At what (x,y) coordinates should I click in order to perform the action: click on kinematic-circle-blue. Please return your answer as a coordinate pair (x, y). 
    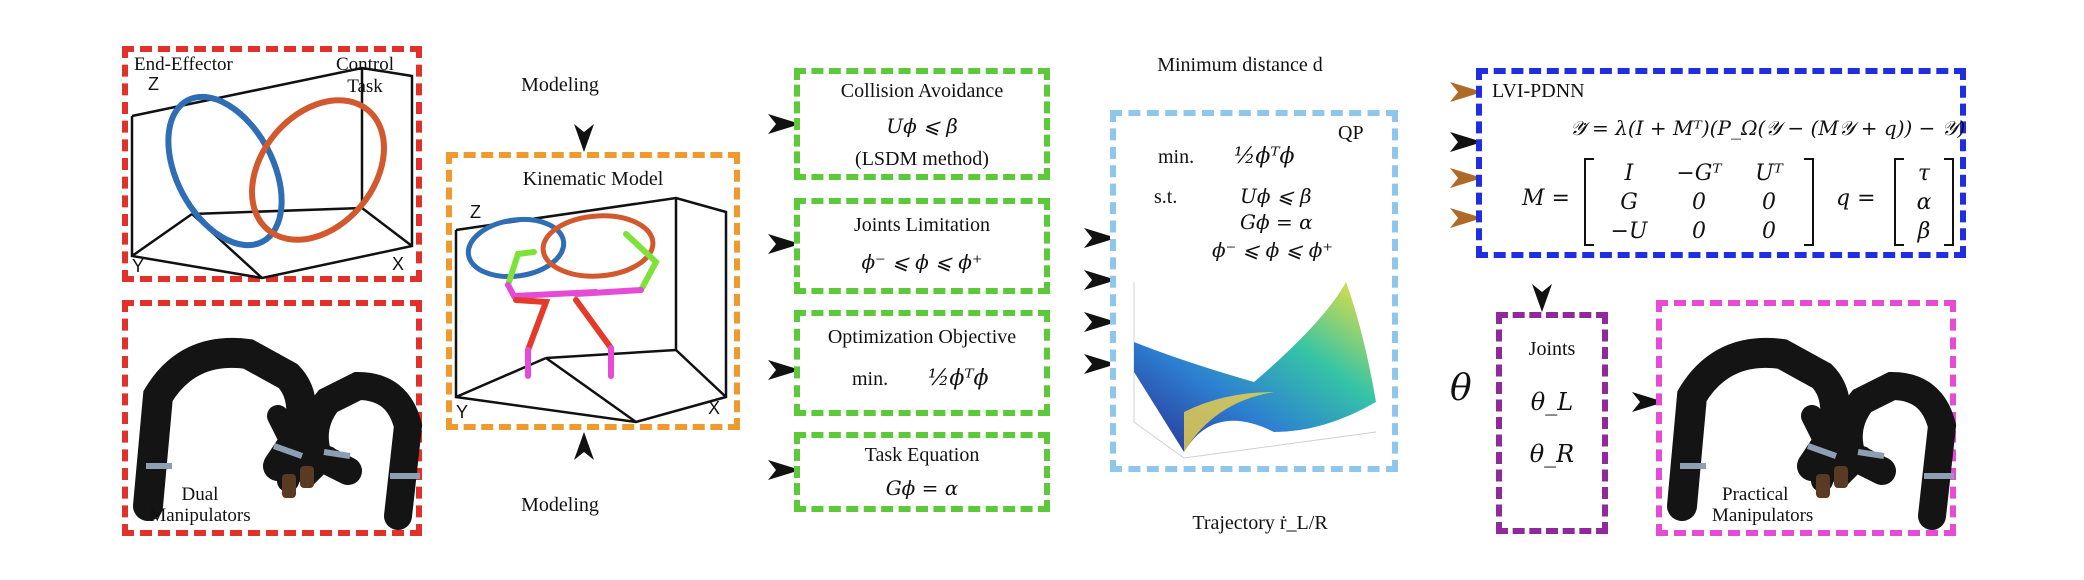
    Looking at the image, I should click on (516, 248).